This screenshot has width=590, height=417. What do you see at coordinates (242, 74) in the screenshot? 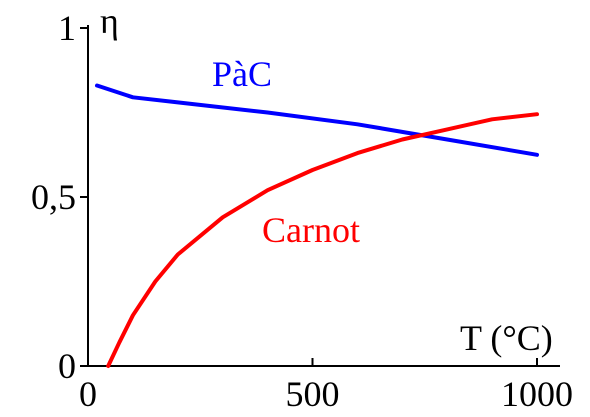
I see `pac-series-label: PàC` at bounding box center [242, 74].